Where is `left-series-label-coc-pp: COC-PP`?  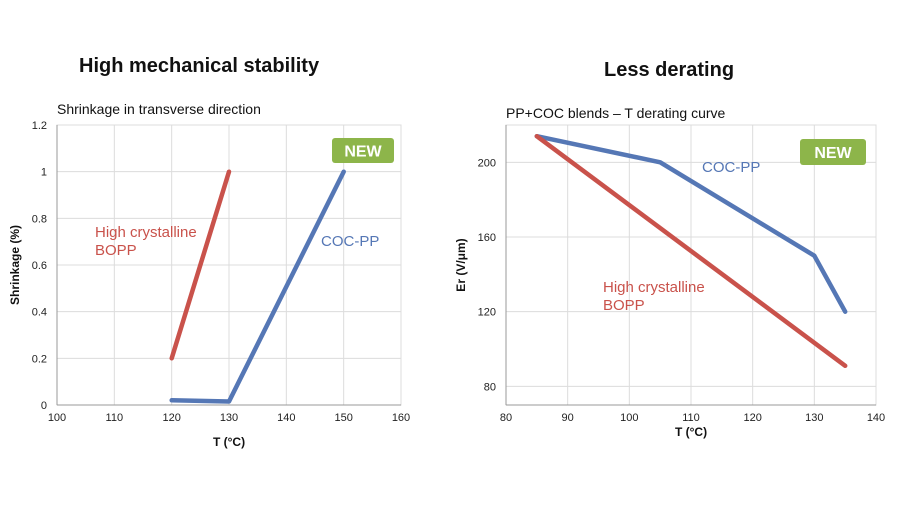
left-series-label-coc-pp: COC-PP is located at coordinates (350, 241).